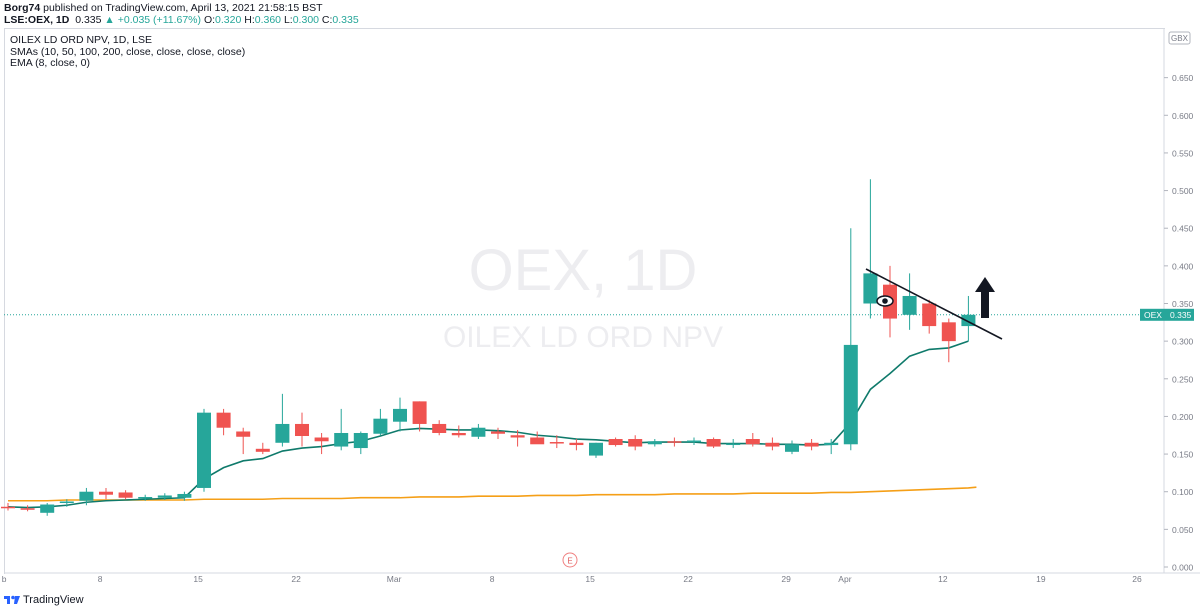 The height and width of the screenshot is (612, 1200). I want to click on sma-200-line, so click(492, 494).